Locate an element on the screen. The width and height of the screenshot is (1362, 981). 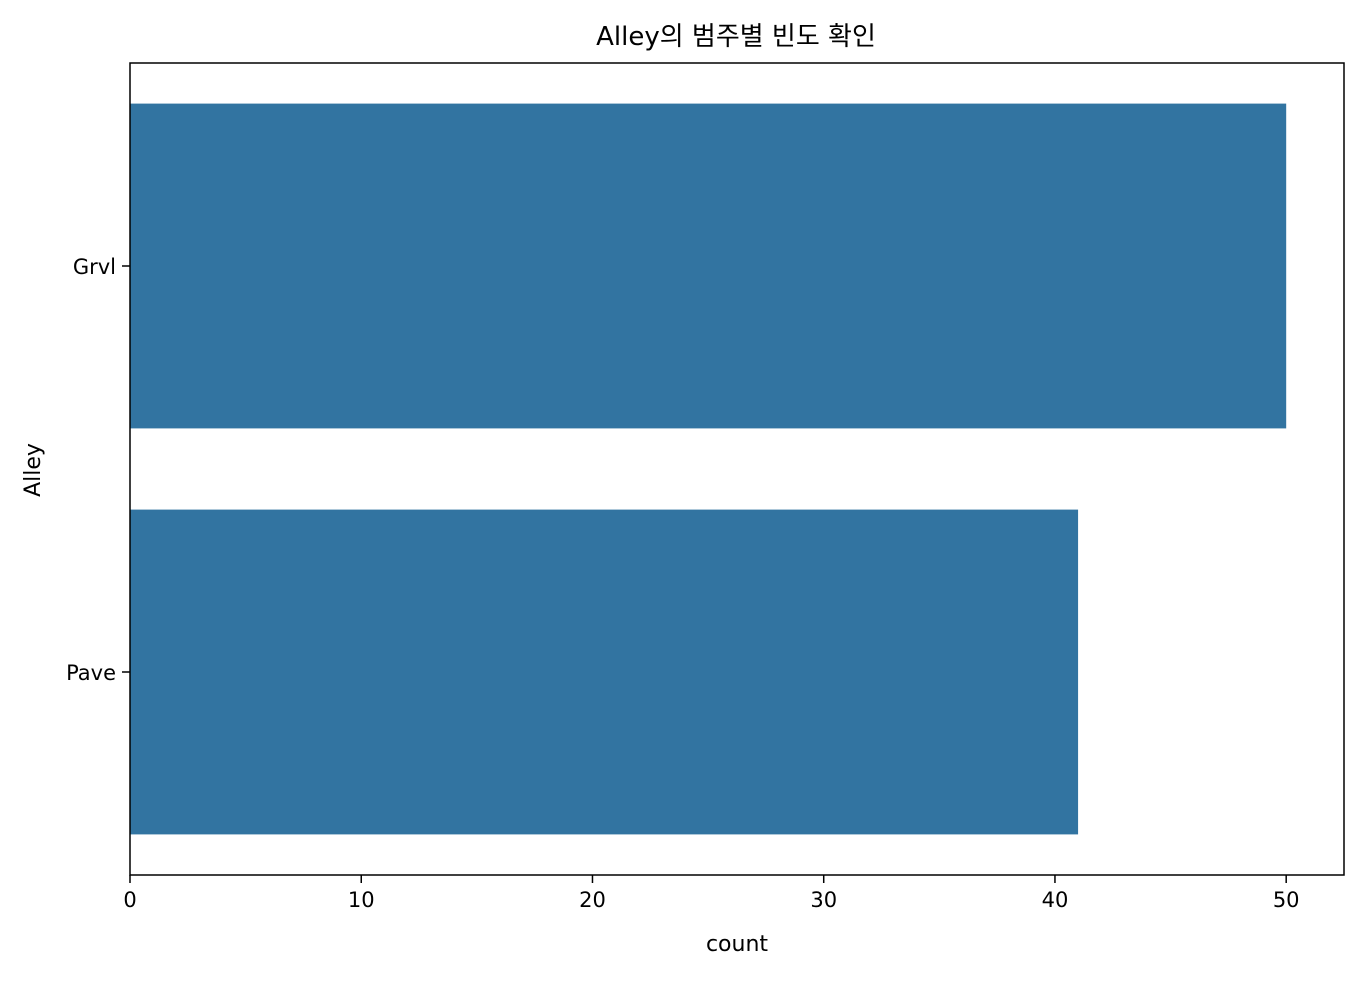
y-axis: Grvl Pave is located at coordinates (98, 470).